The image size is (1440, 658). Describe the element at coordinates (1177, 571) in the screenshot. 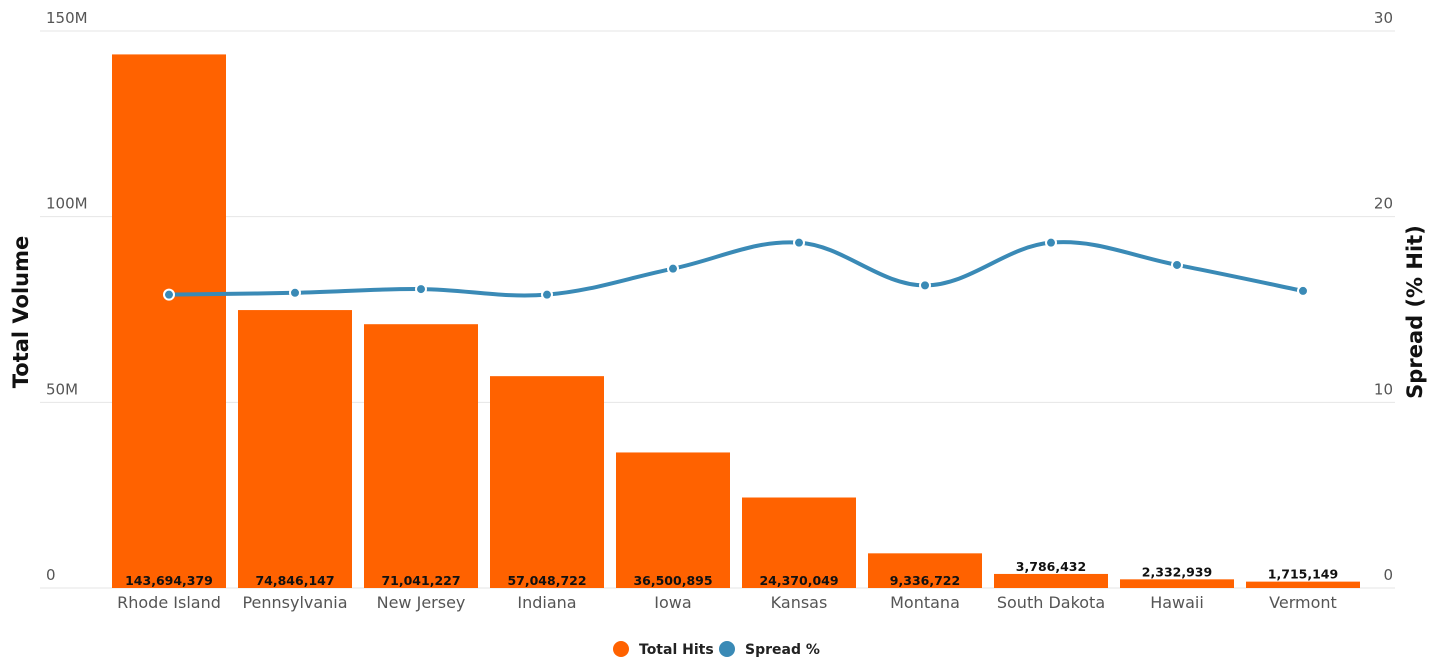

I see `bar-data-label: 2,332,939` at that location.